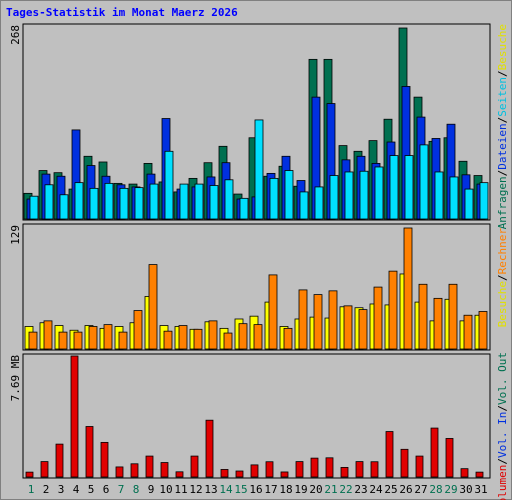  What do you see at coordinates (465, 489) in the screenshot?
I see `x-tick-label-30: 30` at bounding box center [465, 489].